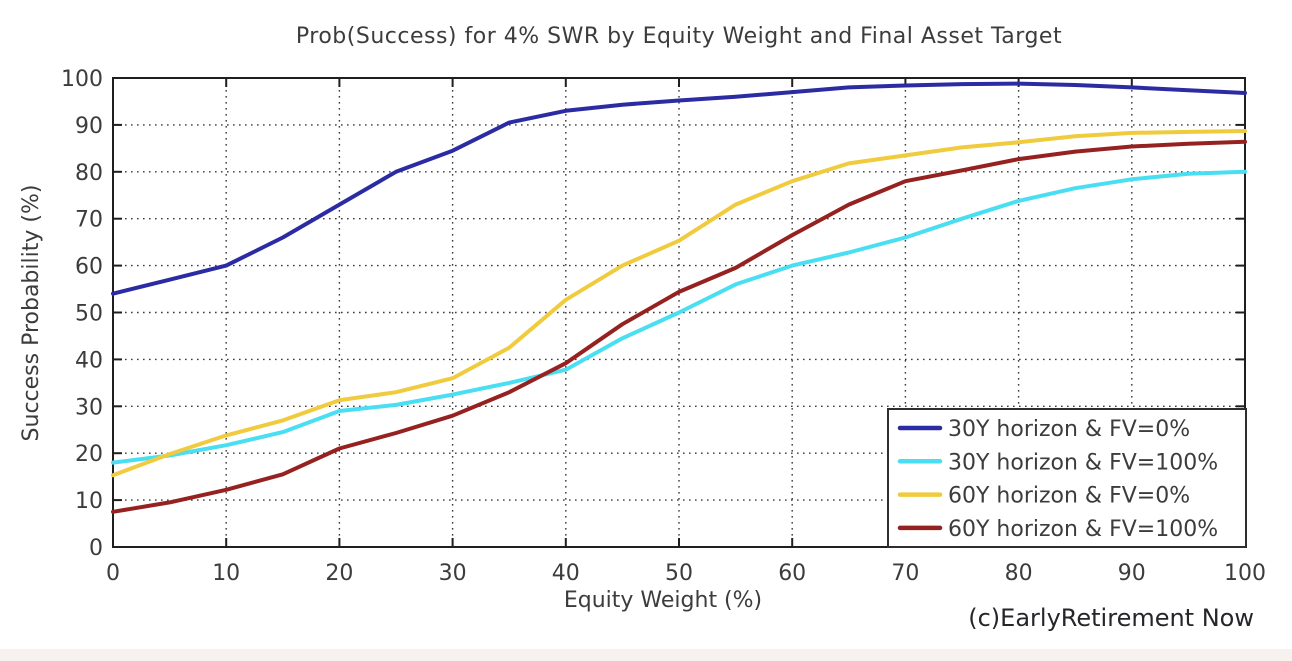 This screenshot has width=1292, height=661. What do you see at coordinates (89, 407) in the screenshot?
I see `y-tick-label: 30` at bounding box center [89, 407].